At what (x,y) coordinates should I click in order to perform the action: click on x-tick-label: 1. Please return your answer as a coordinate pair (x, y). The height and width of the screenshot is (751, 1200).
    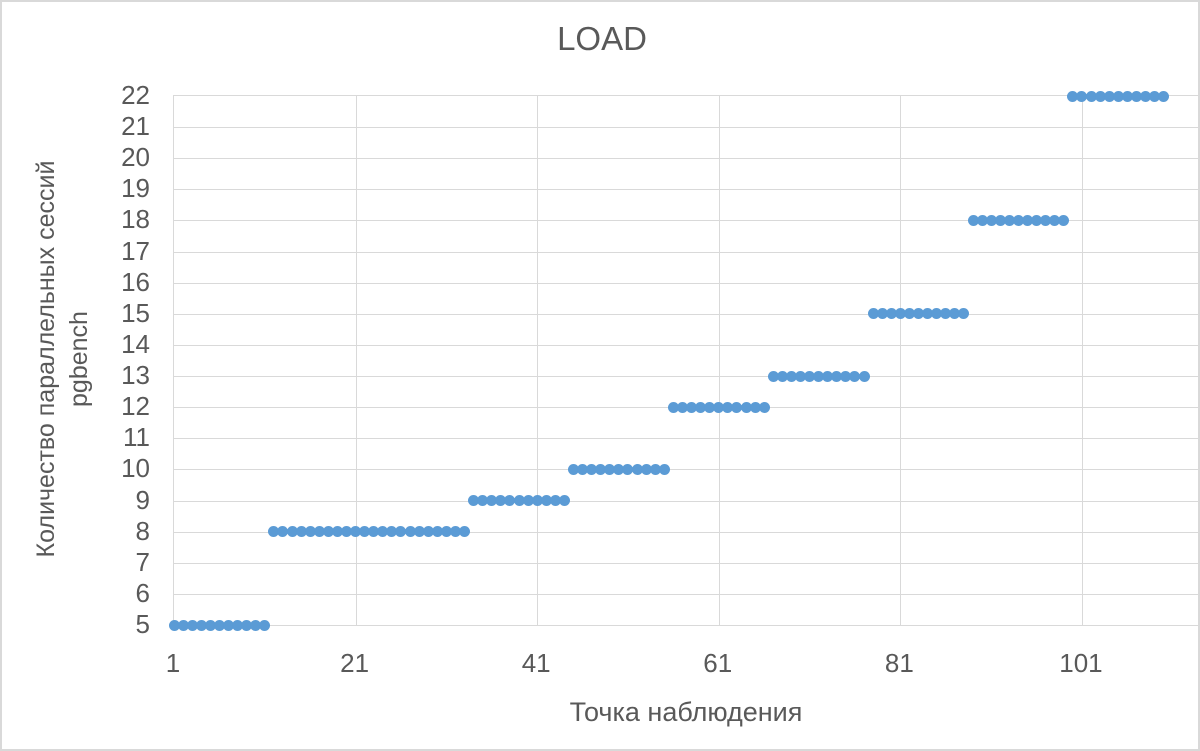
    Looking at the image, I should click on (173, 663).